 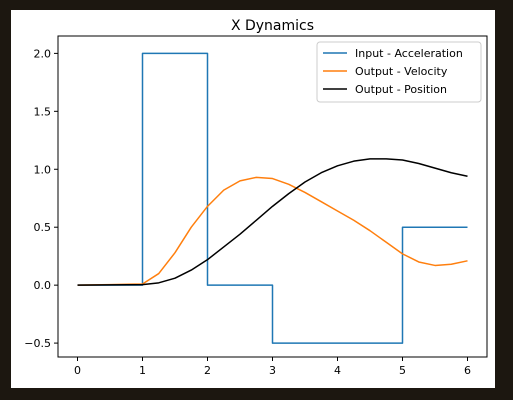 What do you see at coordinates (43, 111) in the screenshot?
I see `y-tick-label: 1.5` at bounding box center [43, 111].